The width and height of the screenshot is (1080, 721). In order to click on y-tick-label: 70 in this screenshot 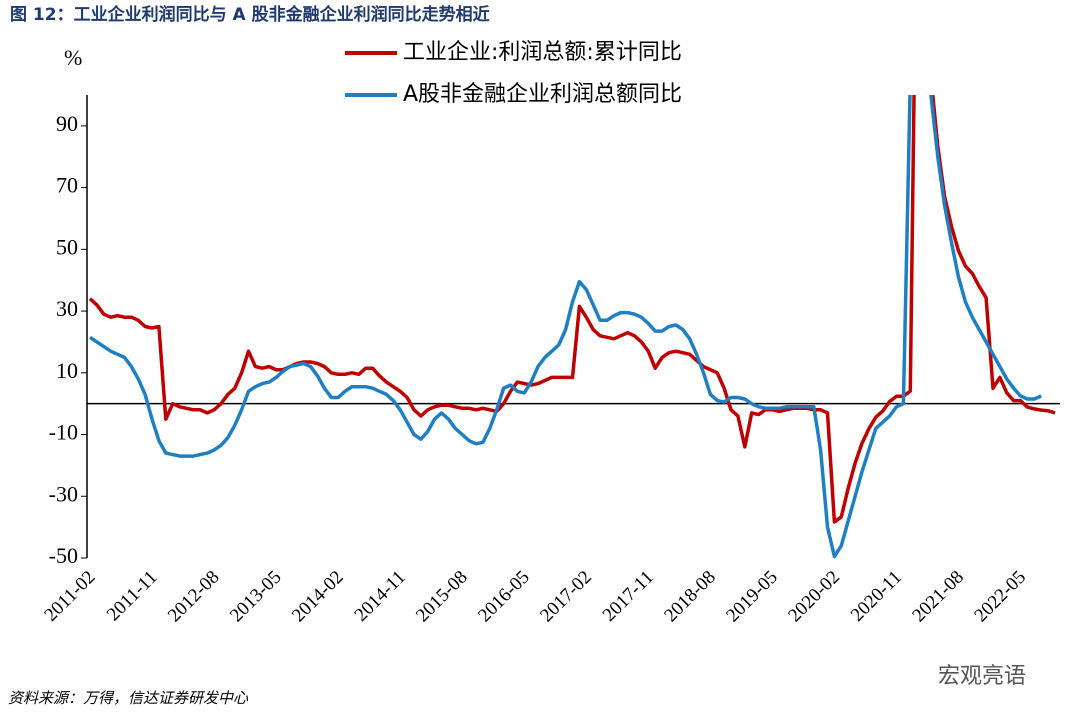, I will do `click(67, 185)`.